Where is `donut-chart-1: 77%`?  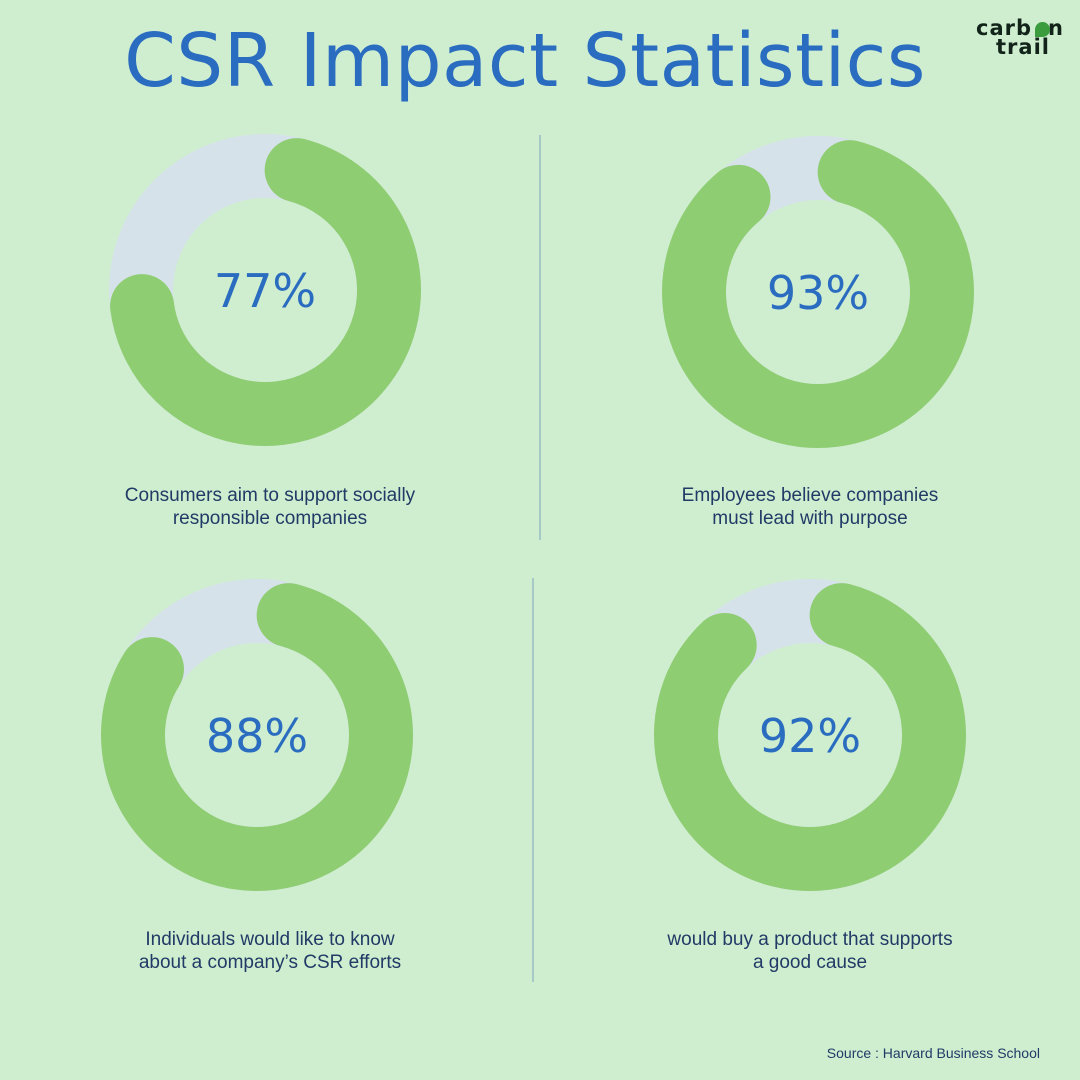 donut-chart-1: 77% is located at coordinates (265, 290).